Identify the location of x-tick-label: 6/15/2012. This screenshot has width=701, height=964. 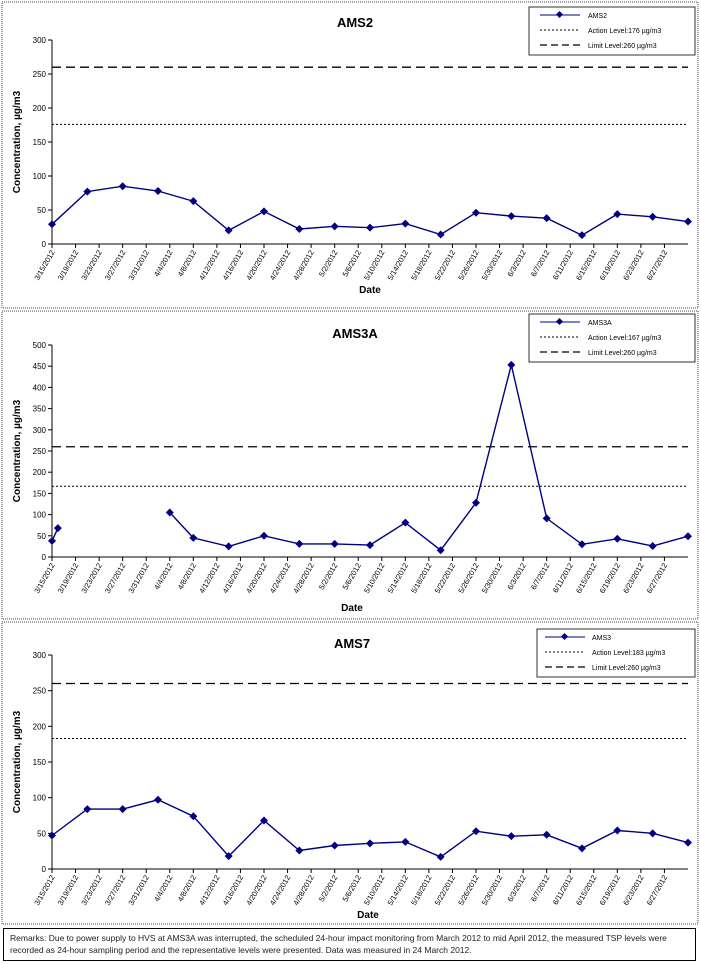
(586, 890).